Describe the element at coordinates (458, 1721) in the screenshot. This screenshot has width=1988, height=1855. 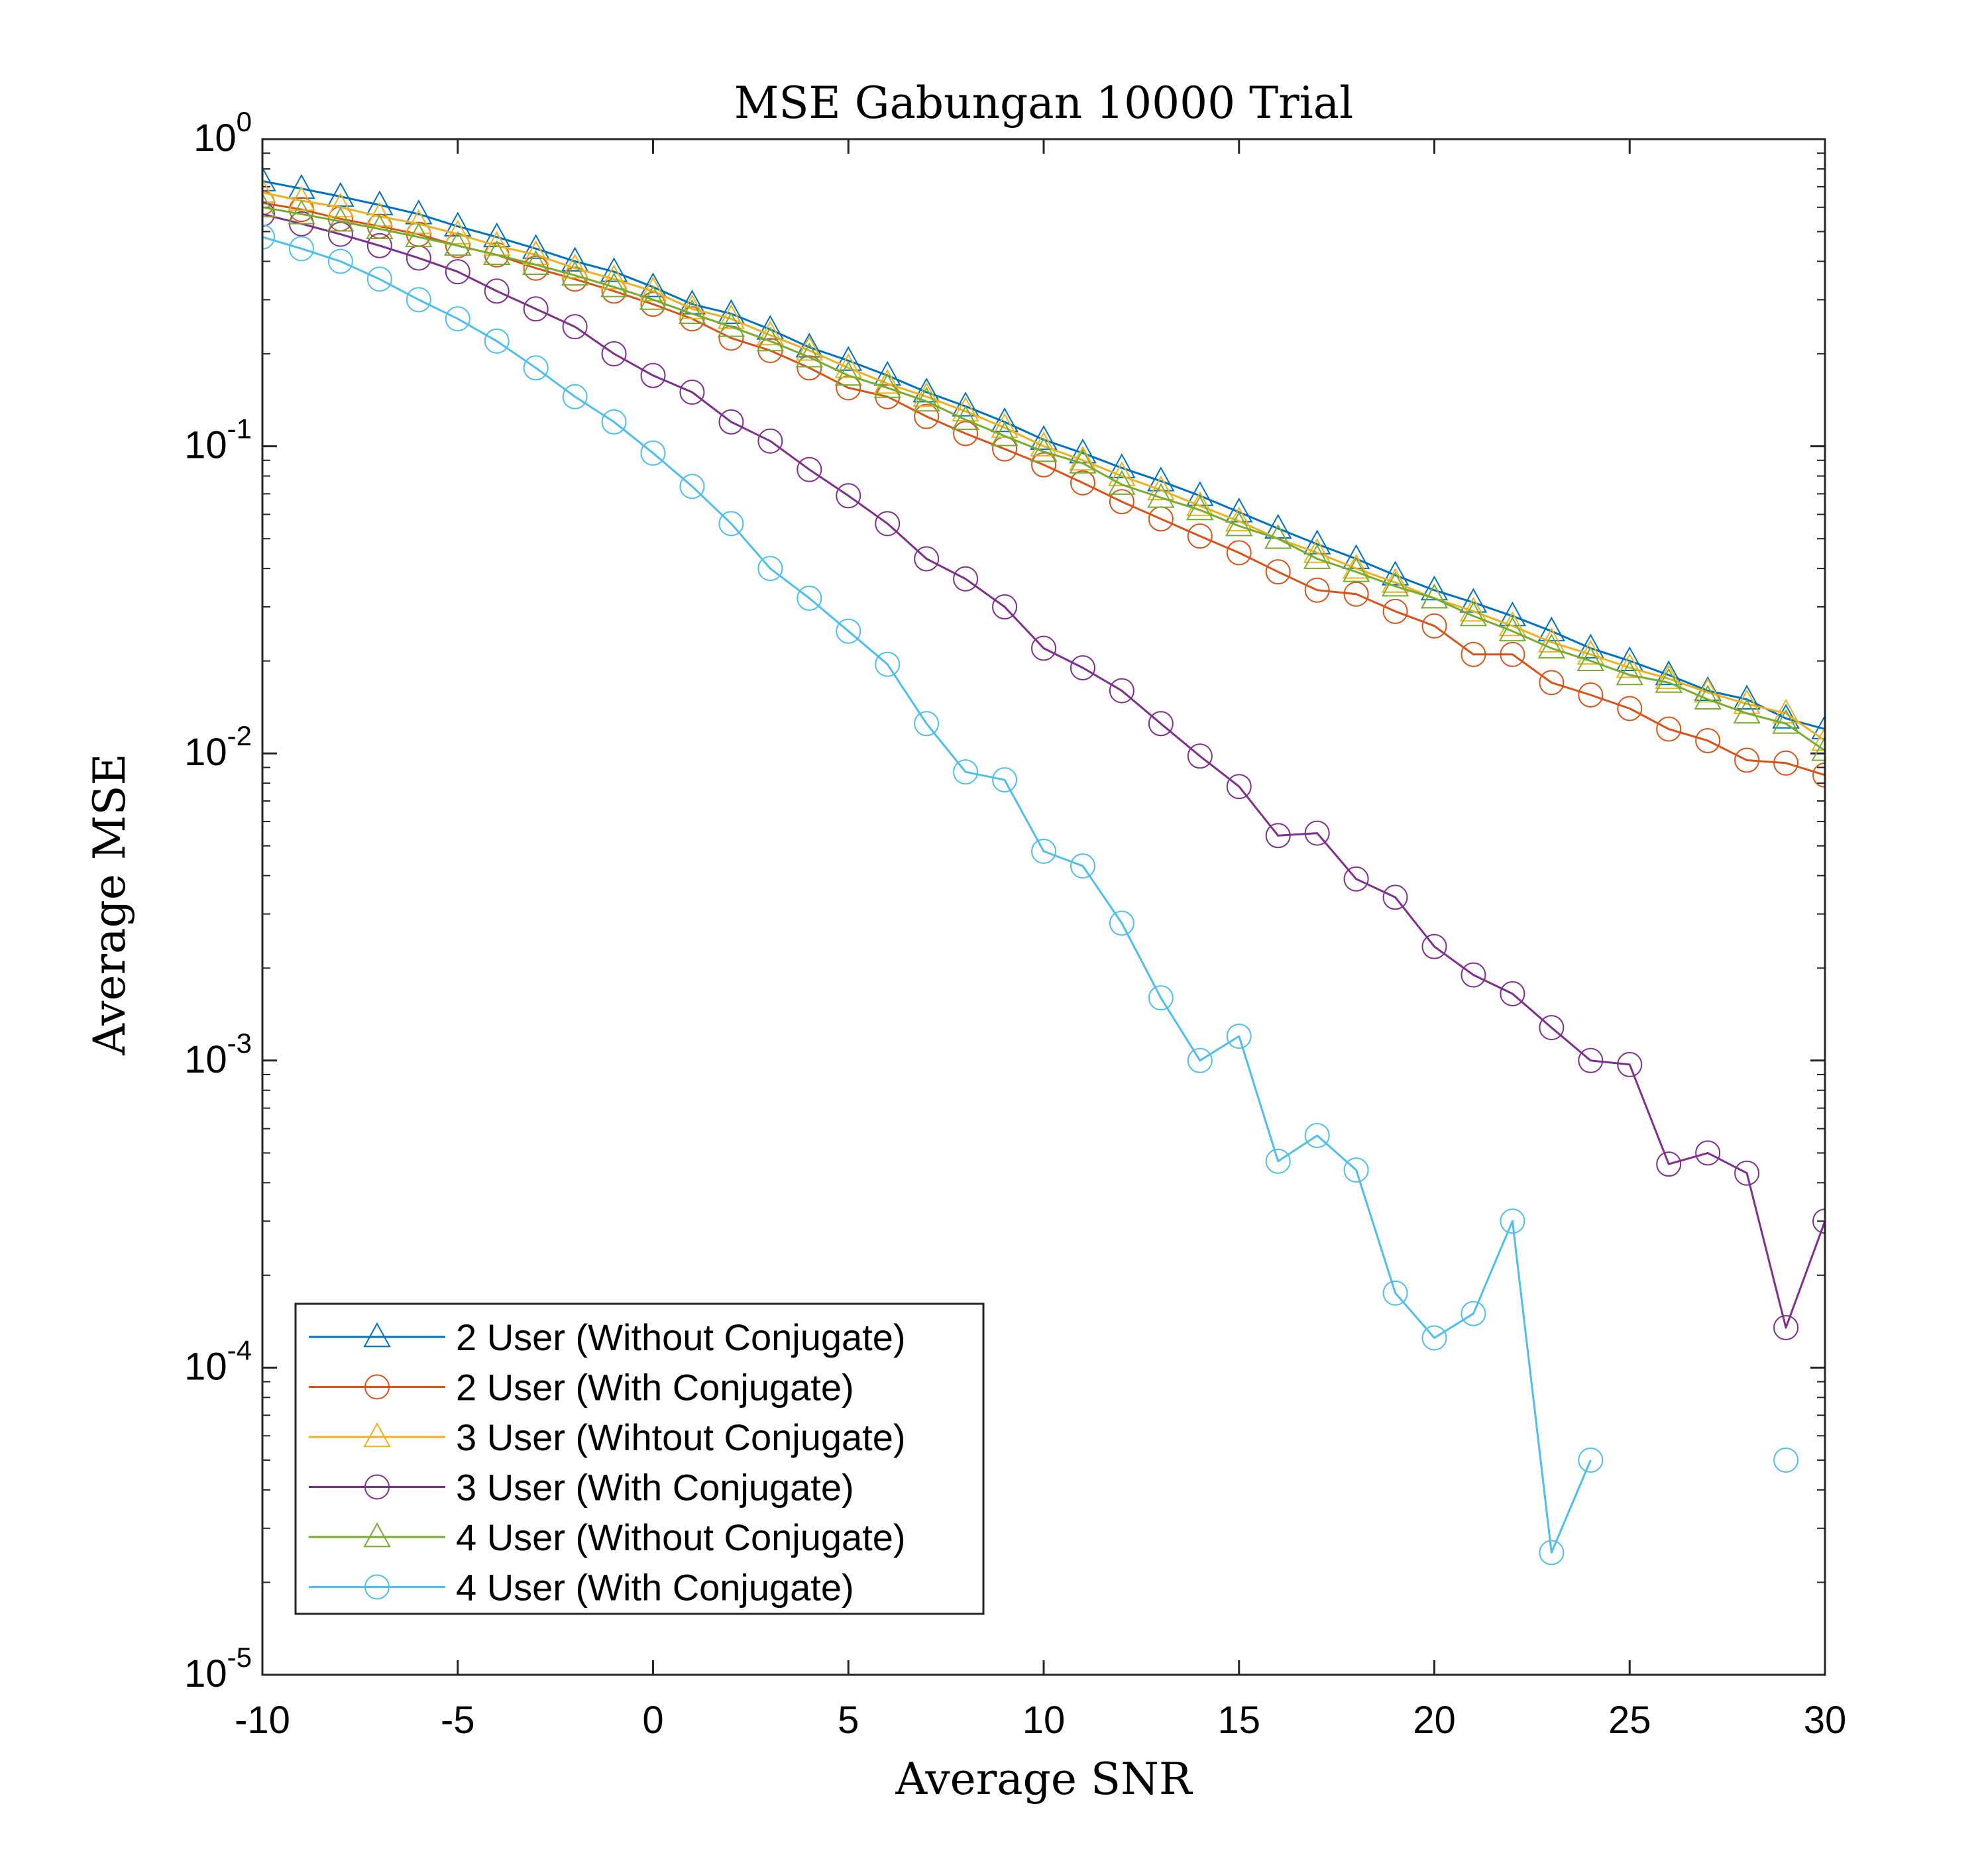
I see `x-tick-label: -5` at that location.